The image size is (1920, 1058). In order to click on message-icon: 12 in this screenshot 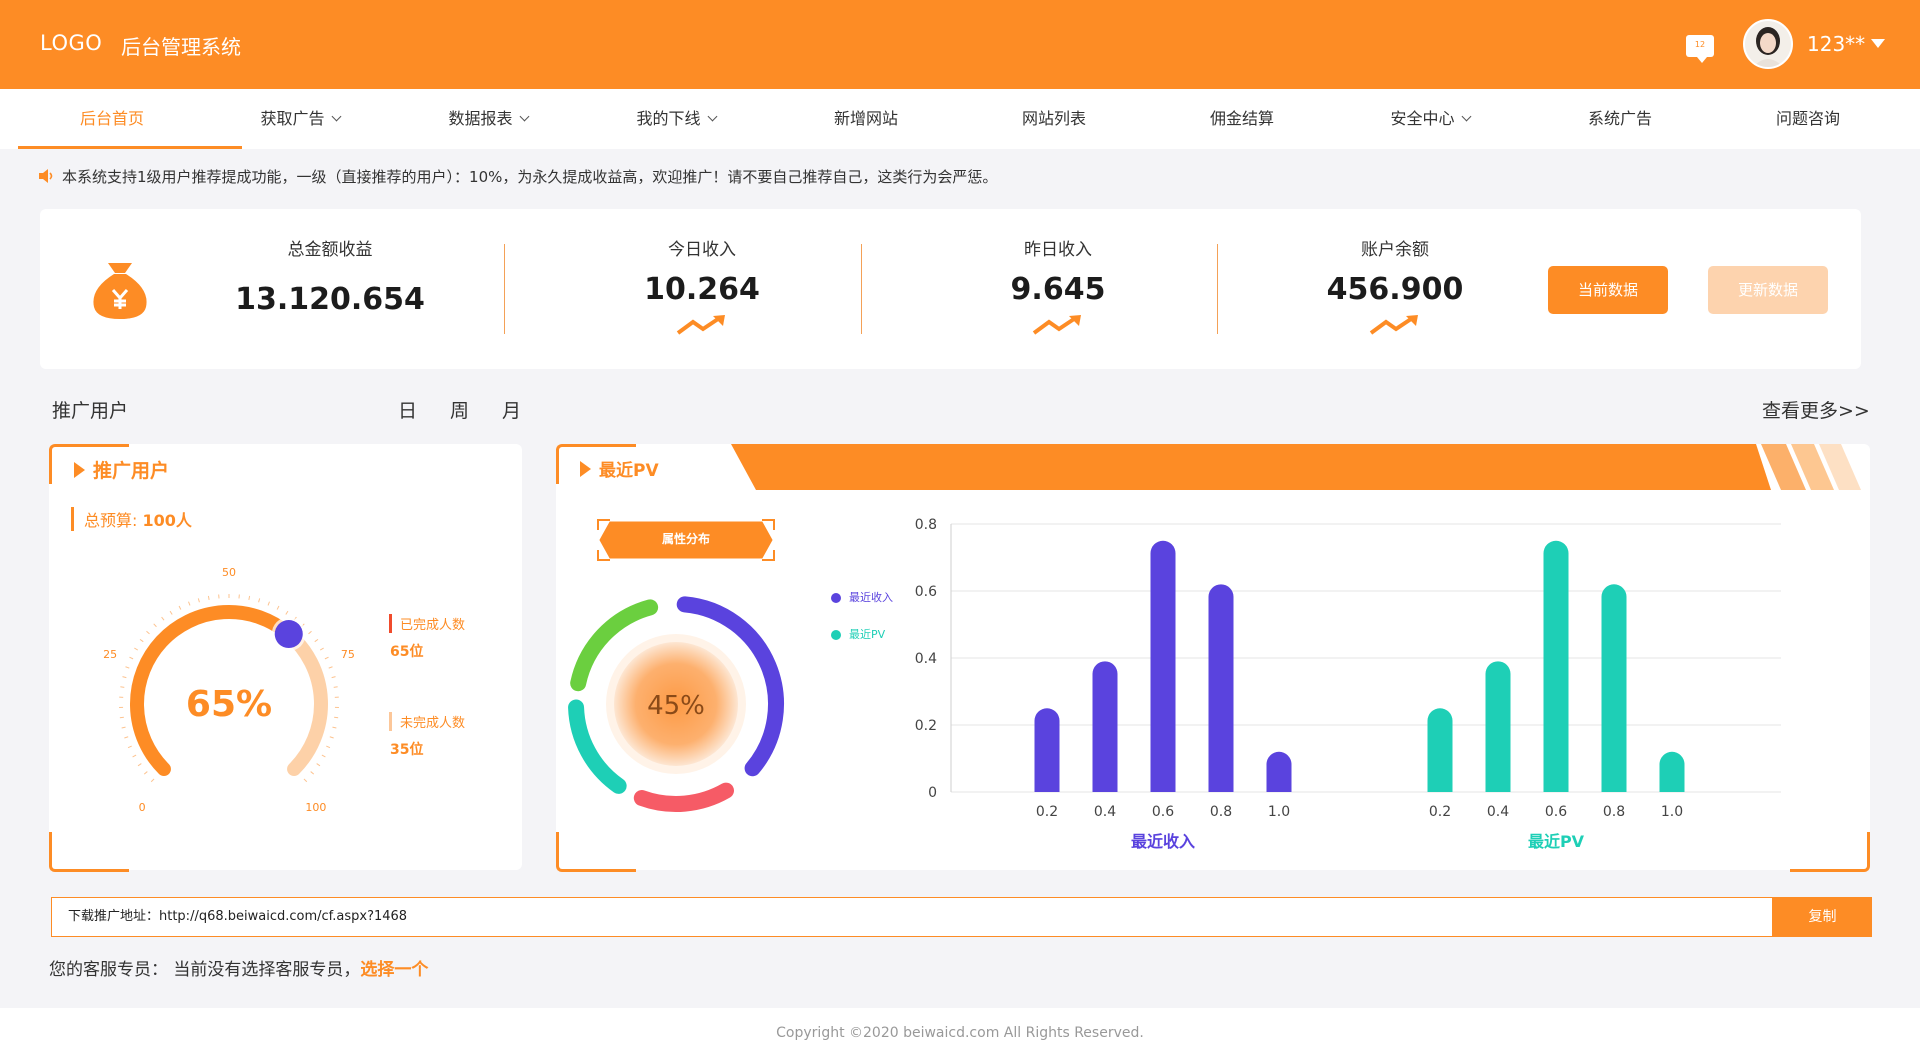, I will do `click(1700, 49)`.